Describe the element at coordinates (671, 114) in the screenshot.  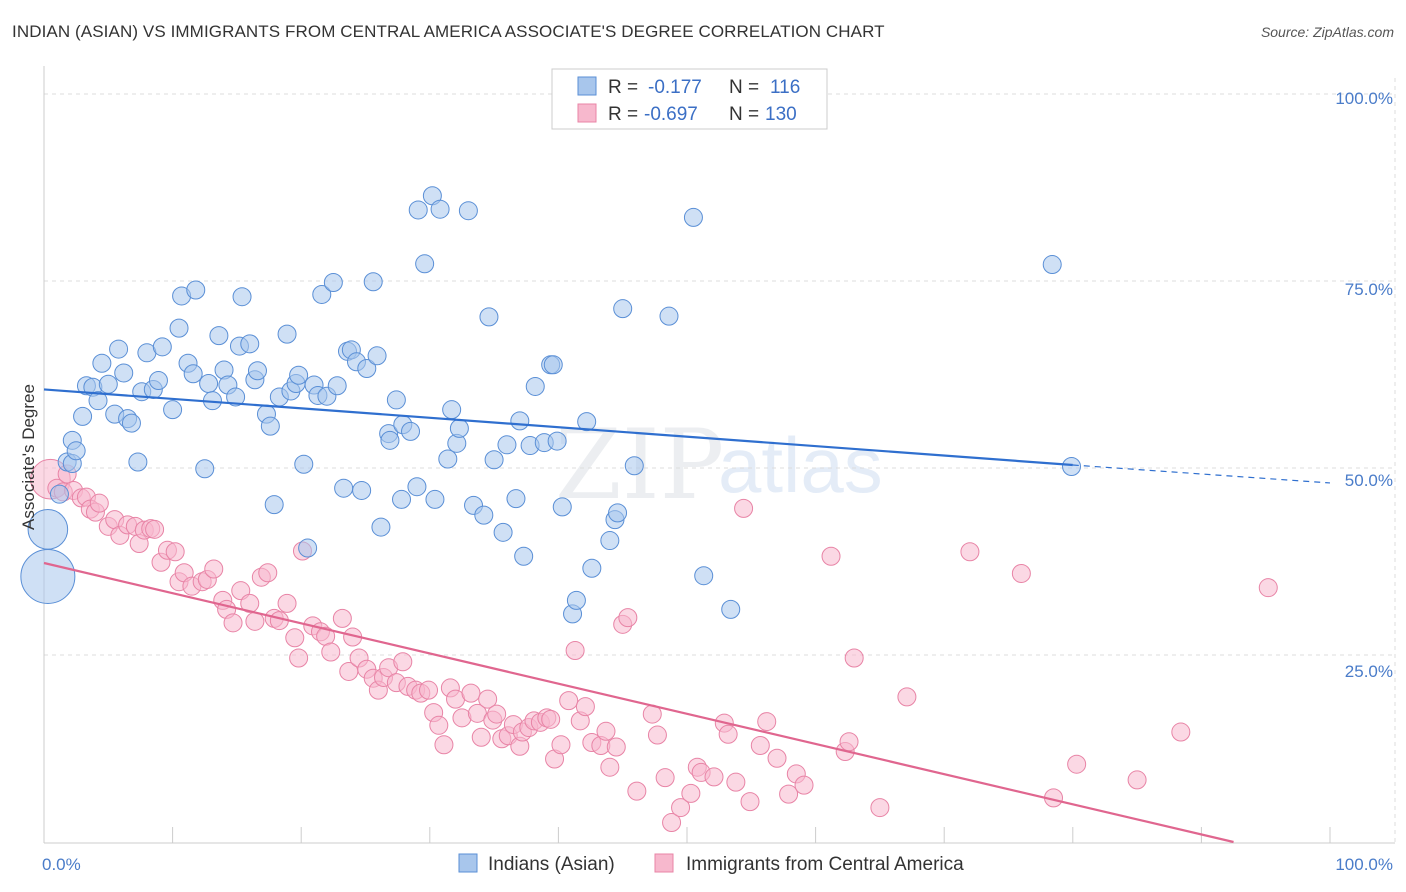
I see `legend-r-value: -0.697` at that location.